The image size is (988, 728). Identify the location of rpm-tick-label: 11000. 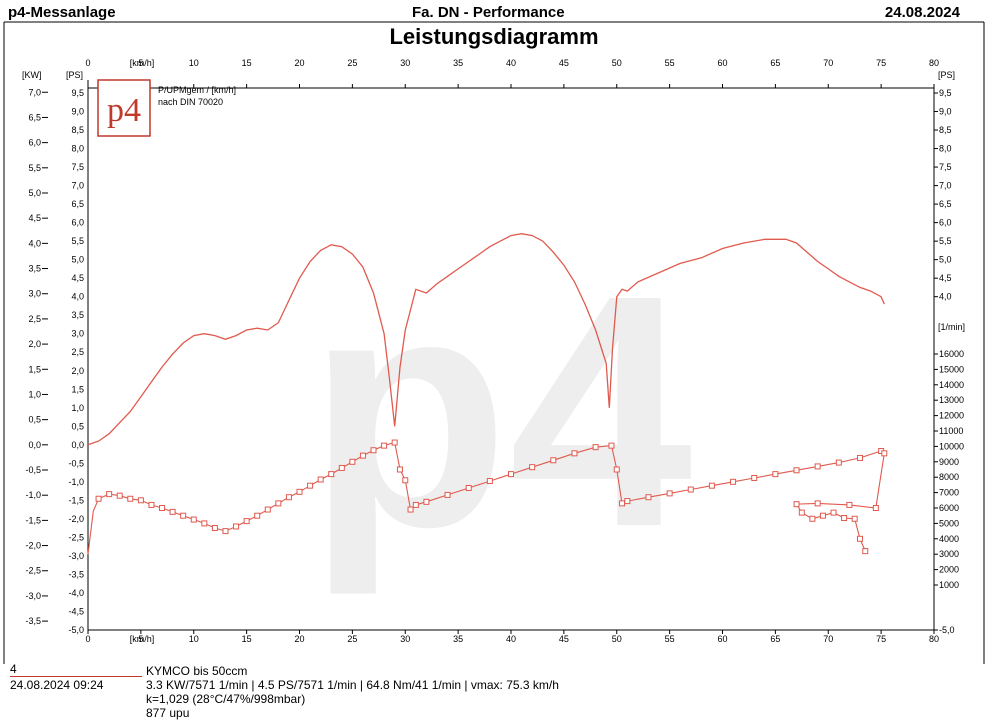
(951, 431).